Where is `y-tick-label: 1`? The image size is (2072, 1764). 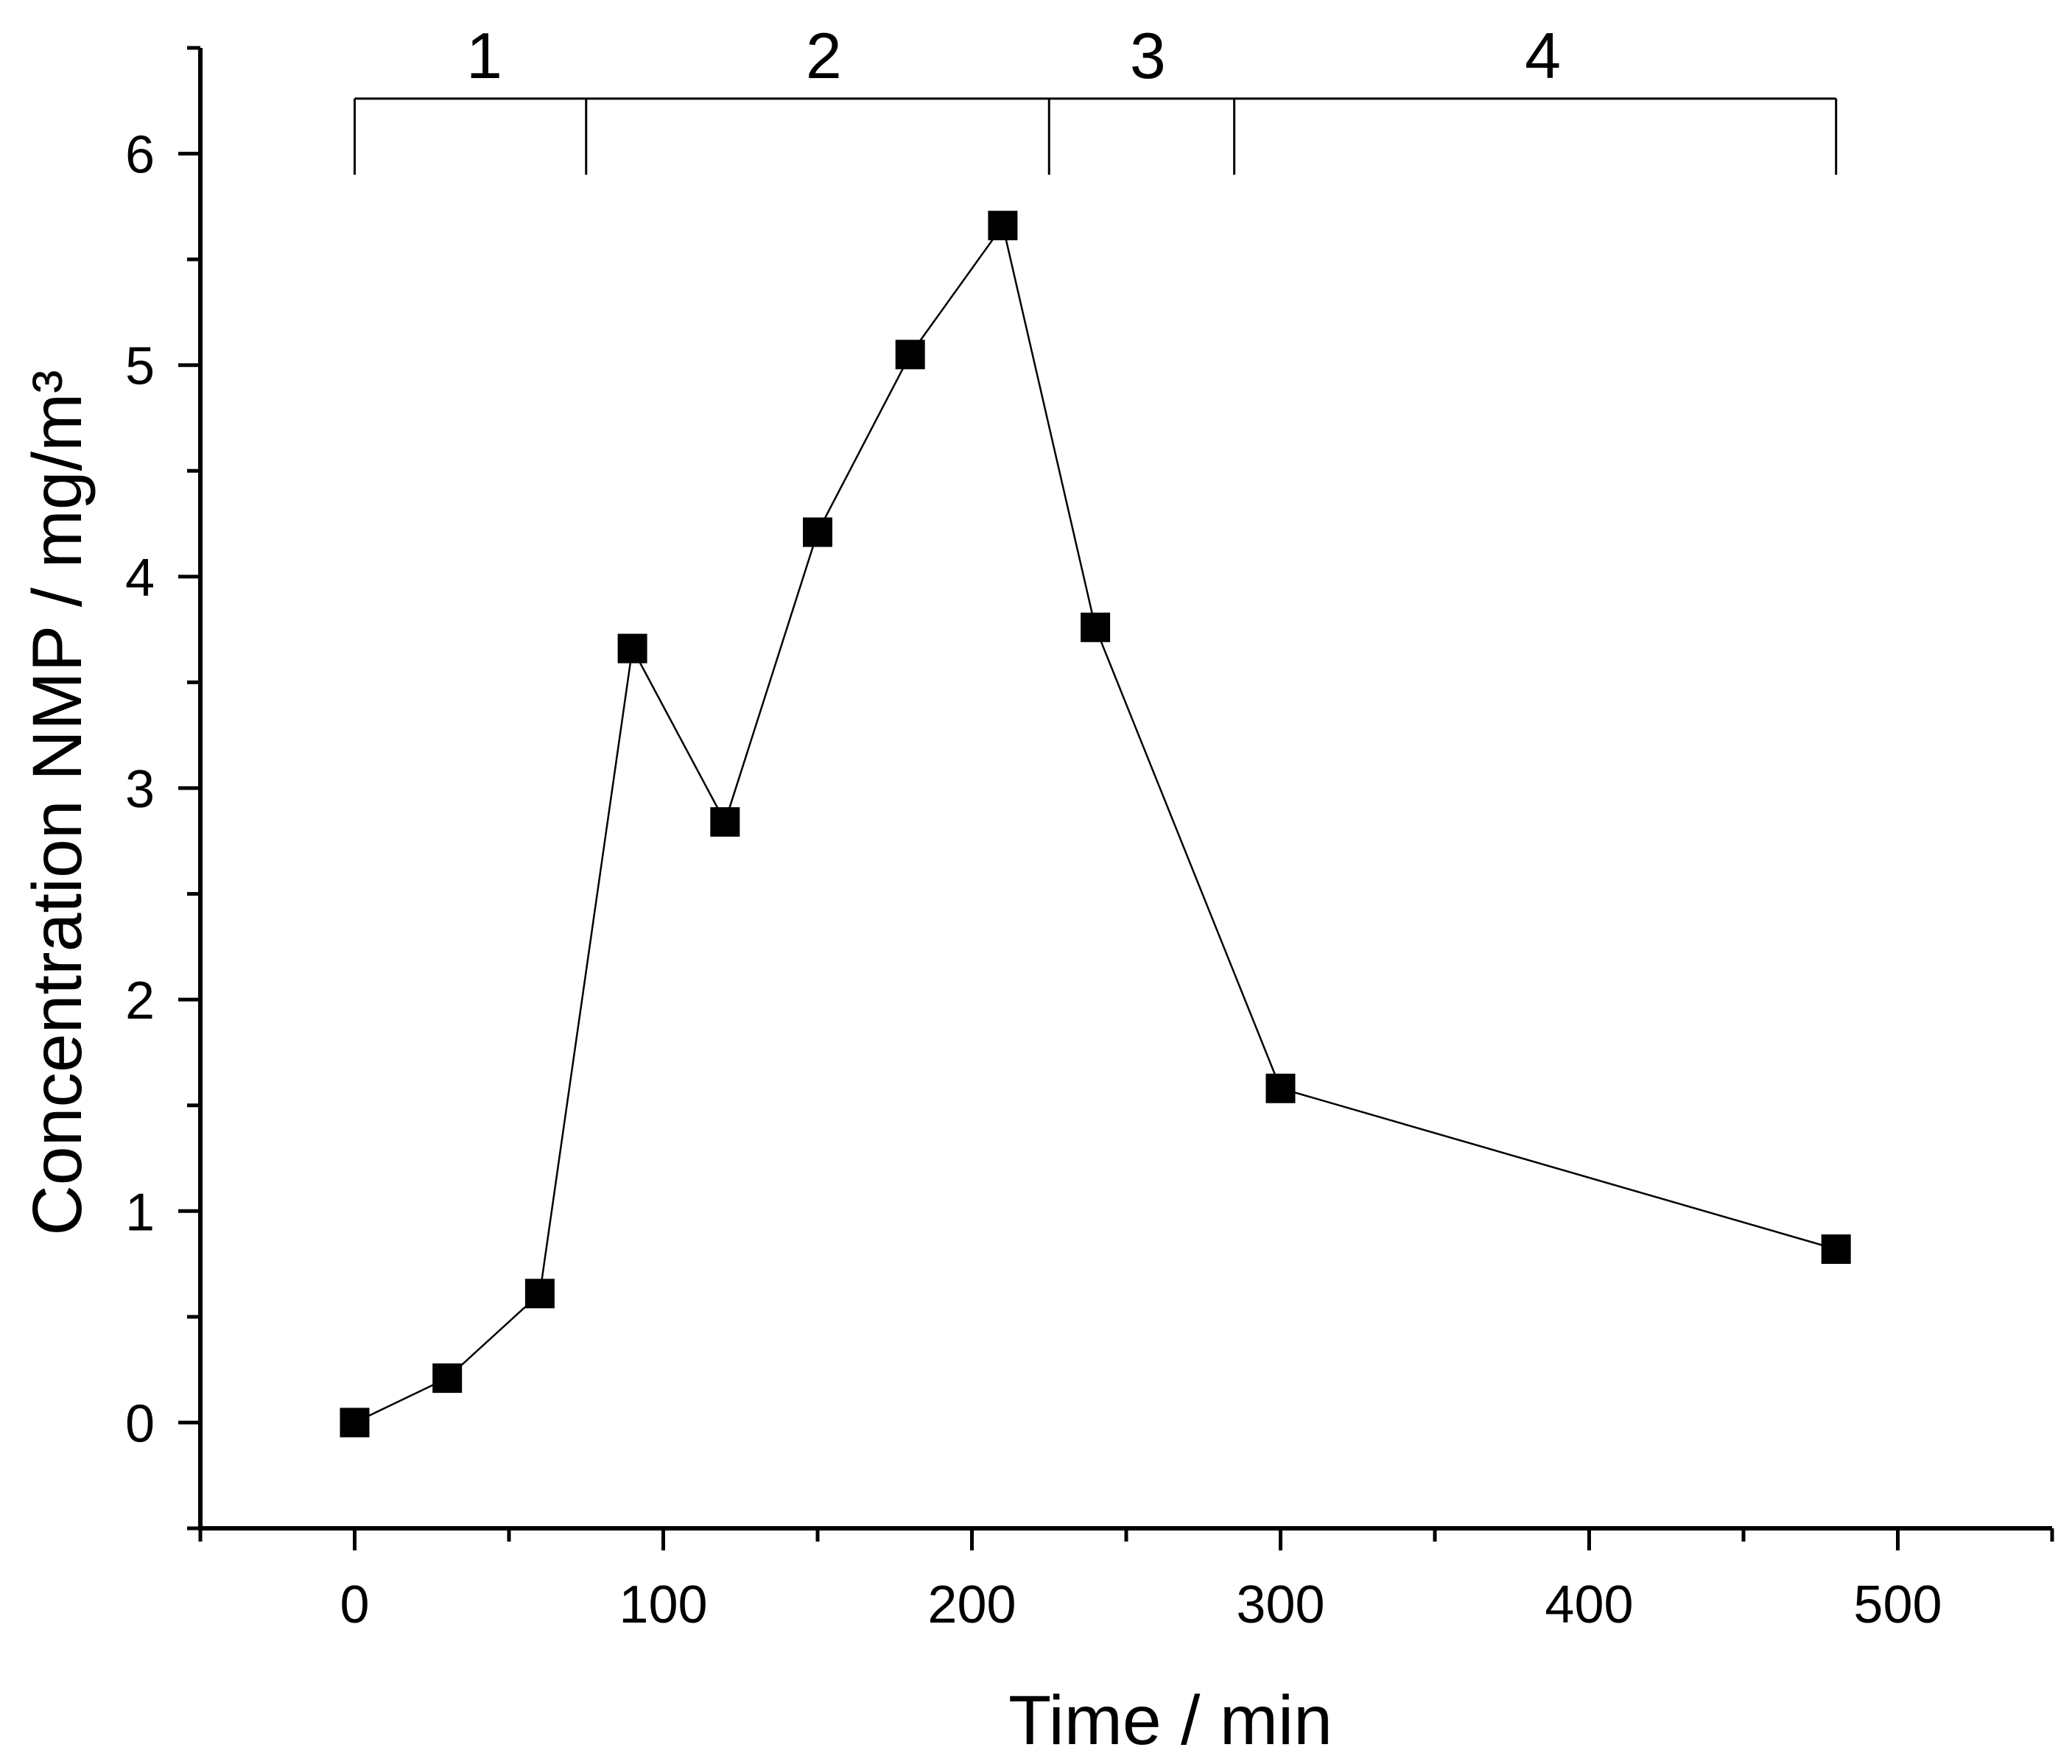 y-tick-label: 1 is located at coordinates (140, 1212).